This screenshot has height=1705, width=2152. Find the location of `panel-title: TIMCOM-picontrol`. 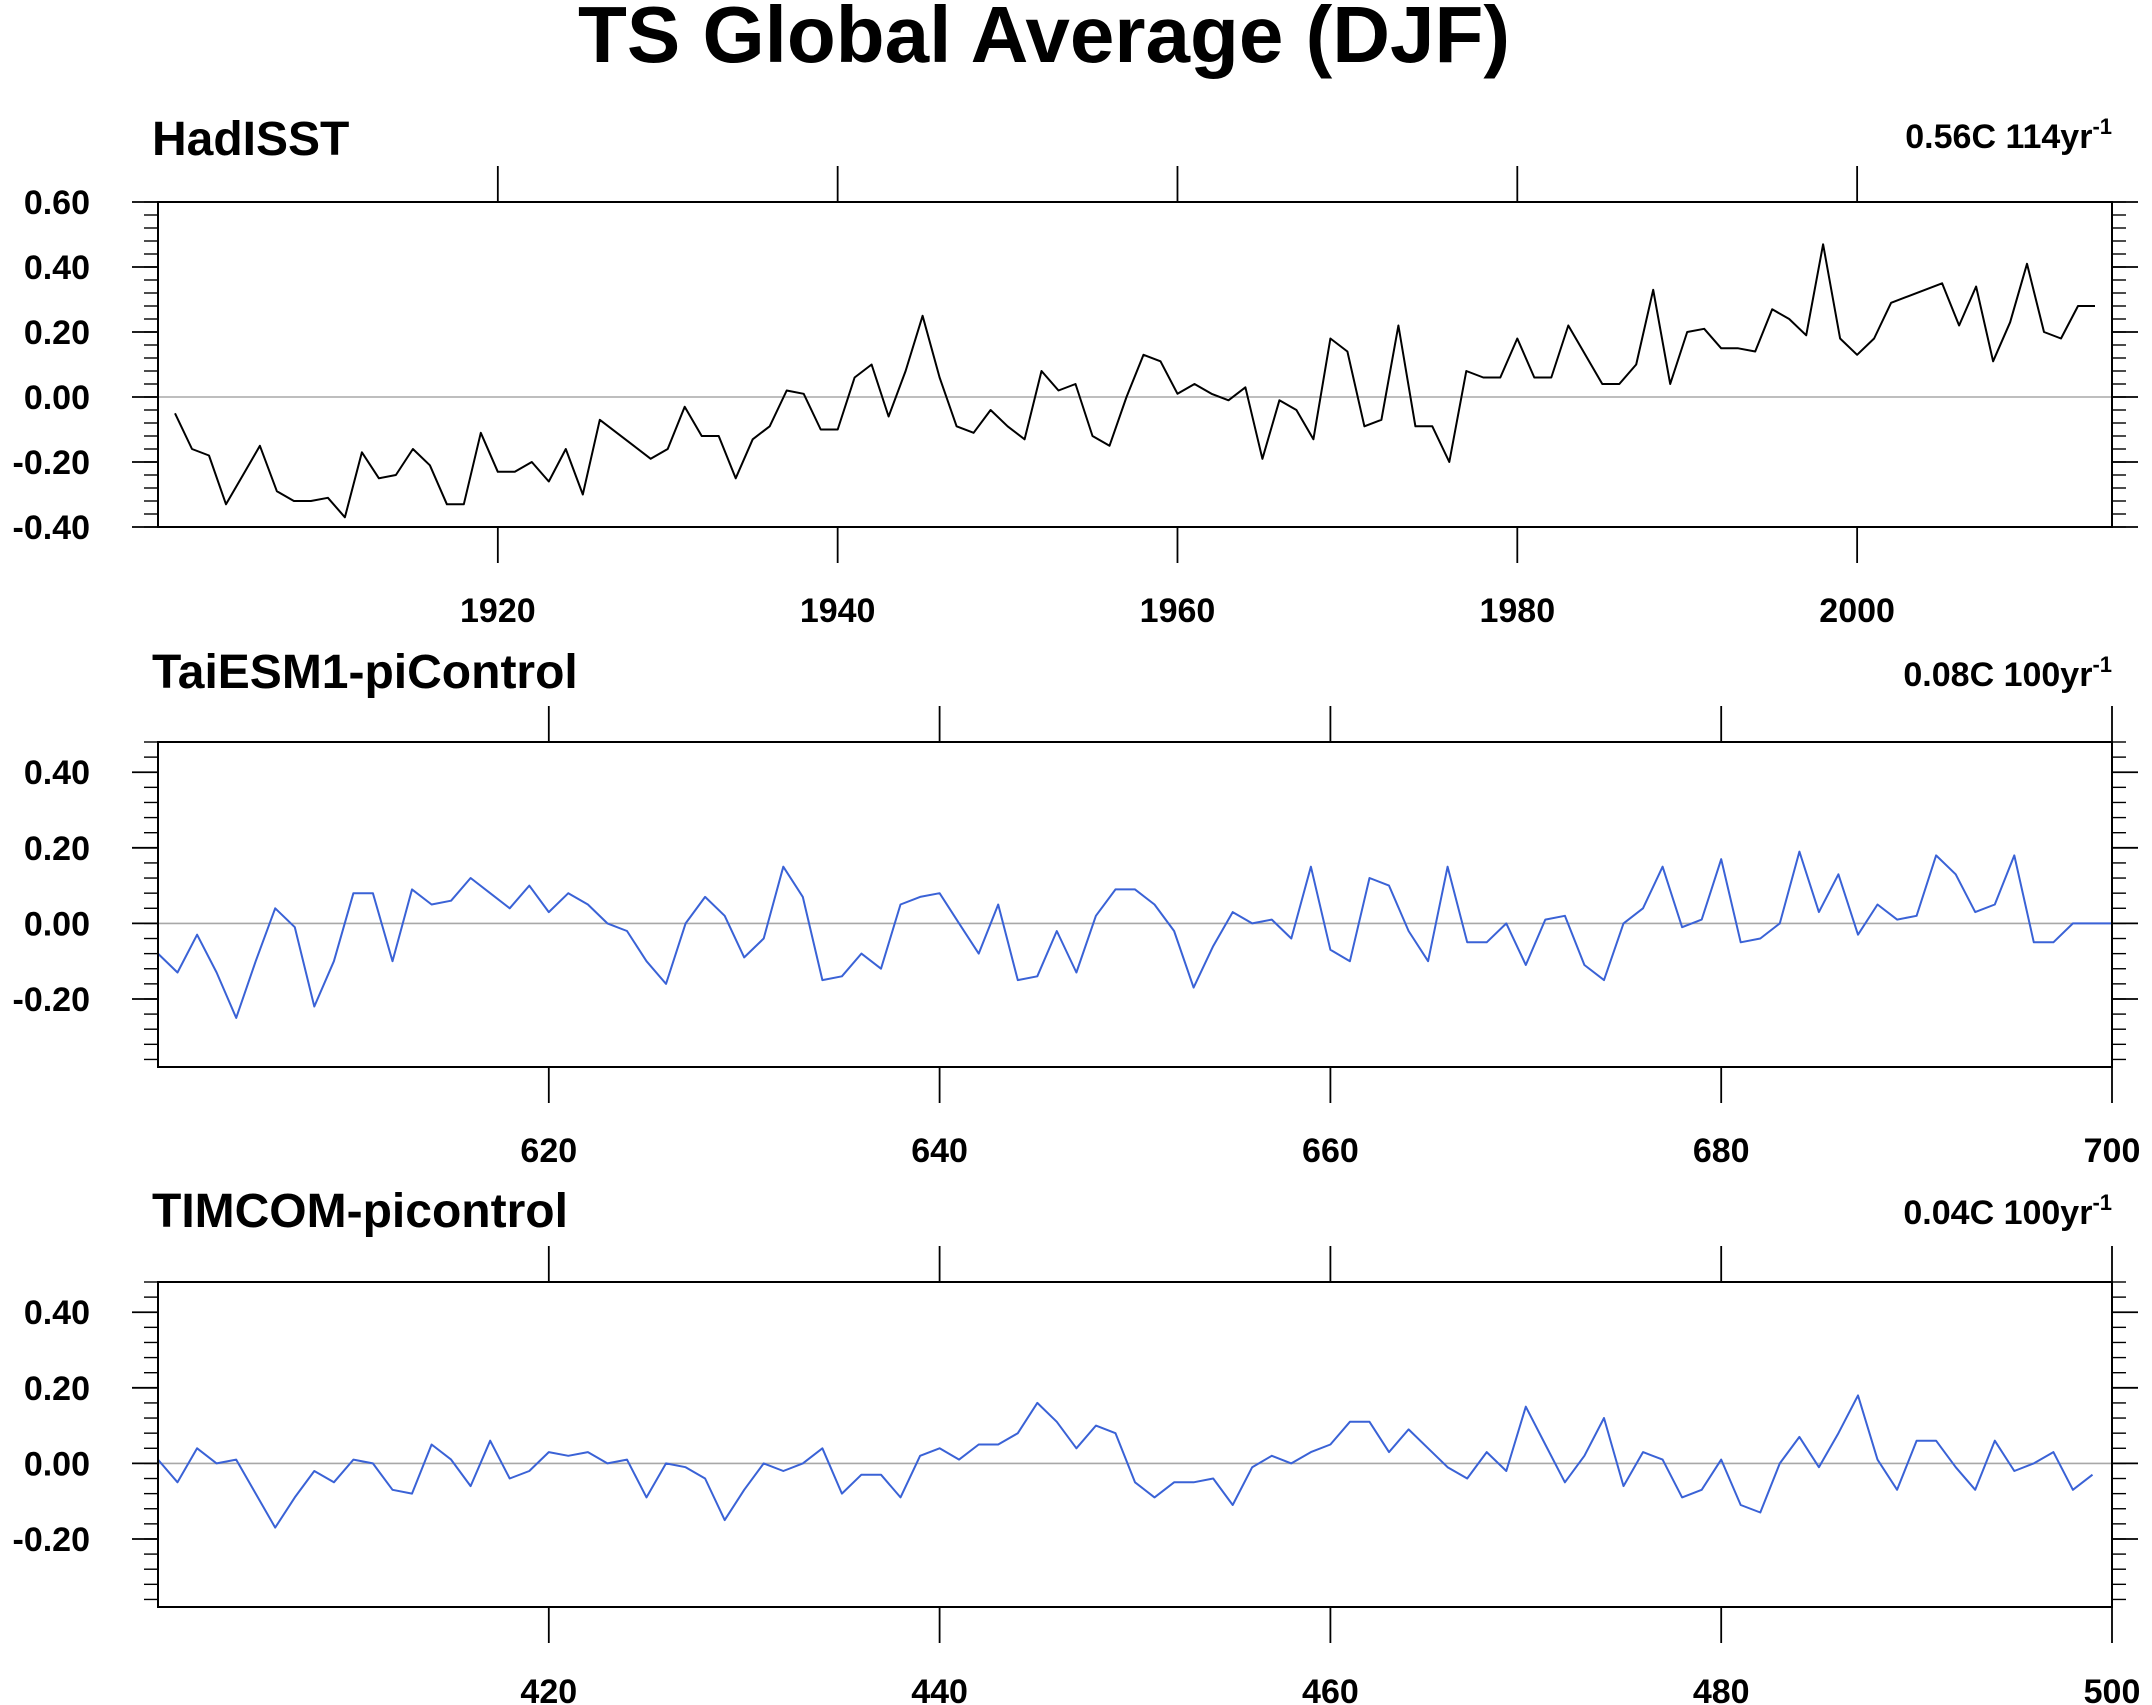

panel-title: TIMCOM-picontrol is located at coordinates (360, 1211).